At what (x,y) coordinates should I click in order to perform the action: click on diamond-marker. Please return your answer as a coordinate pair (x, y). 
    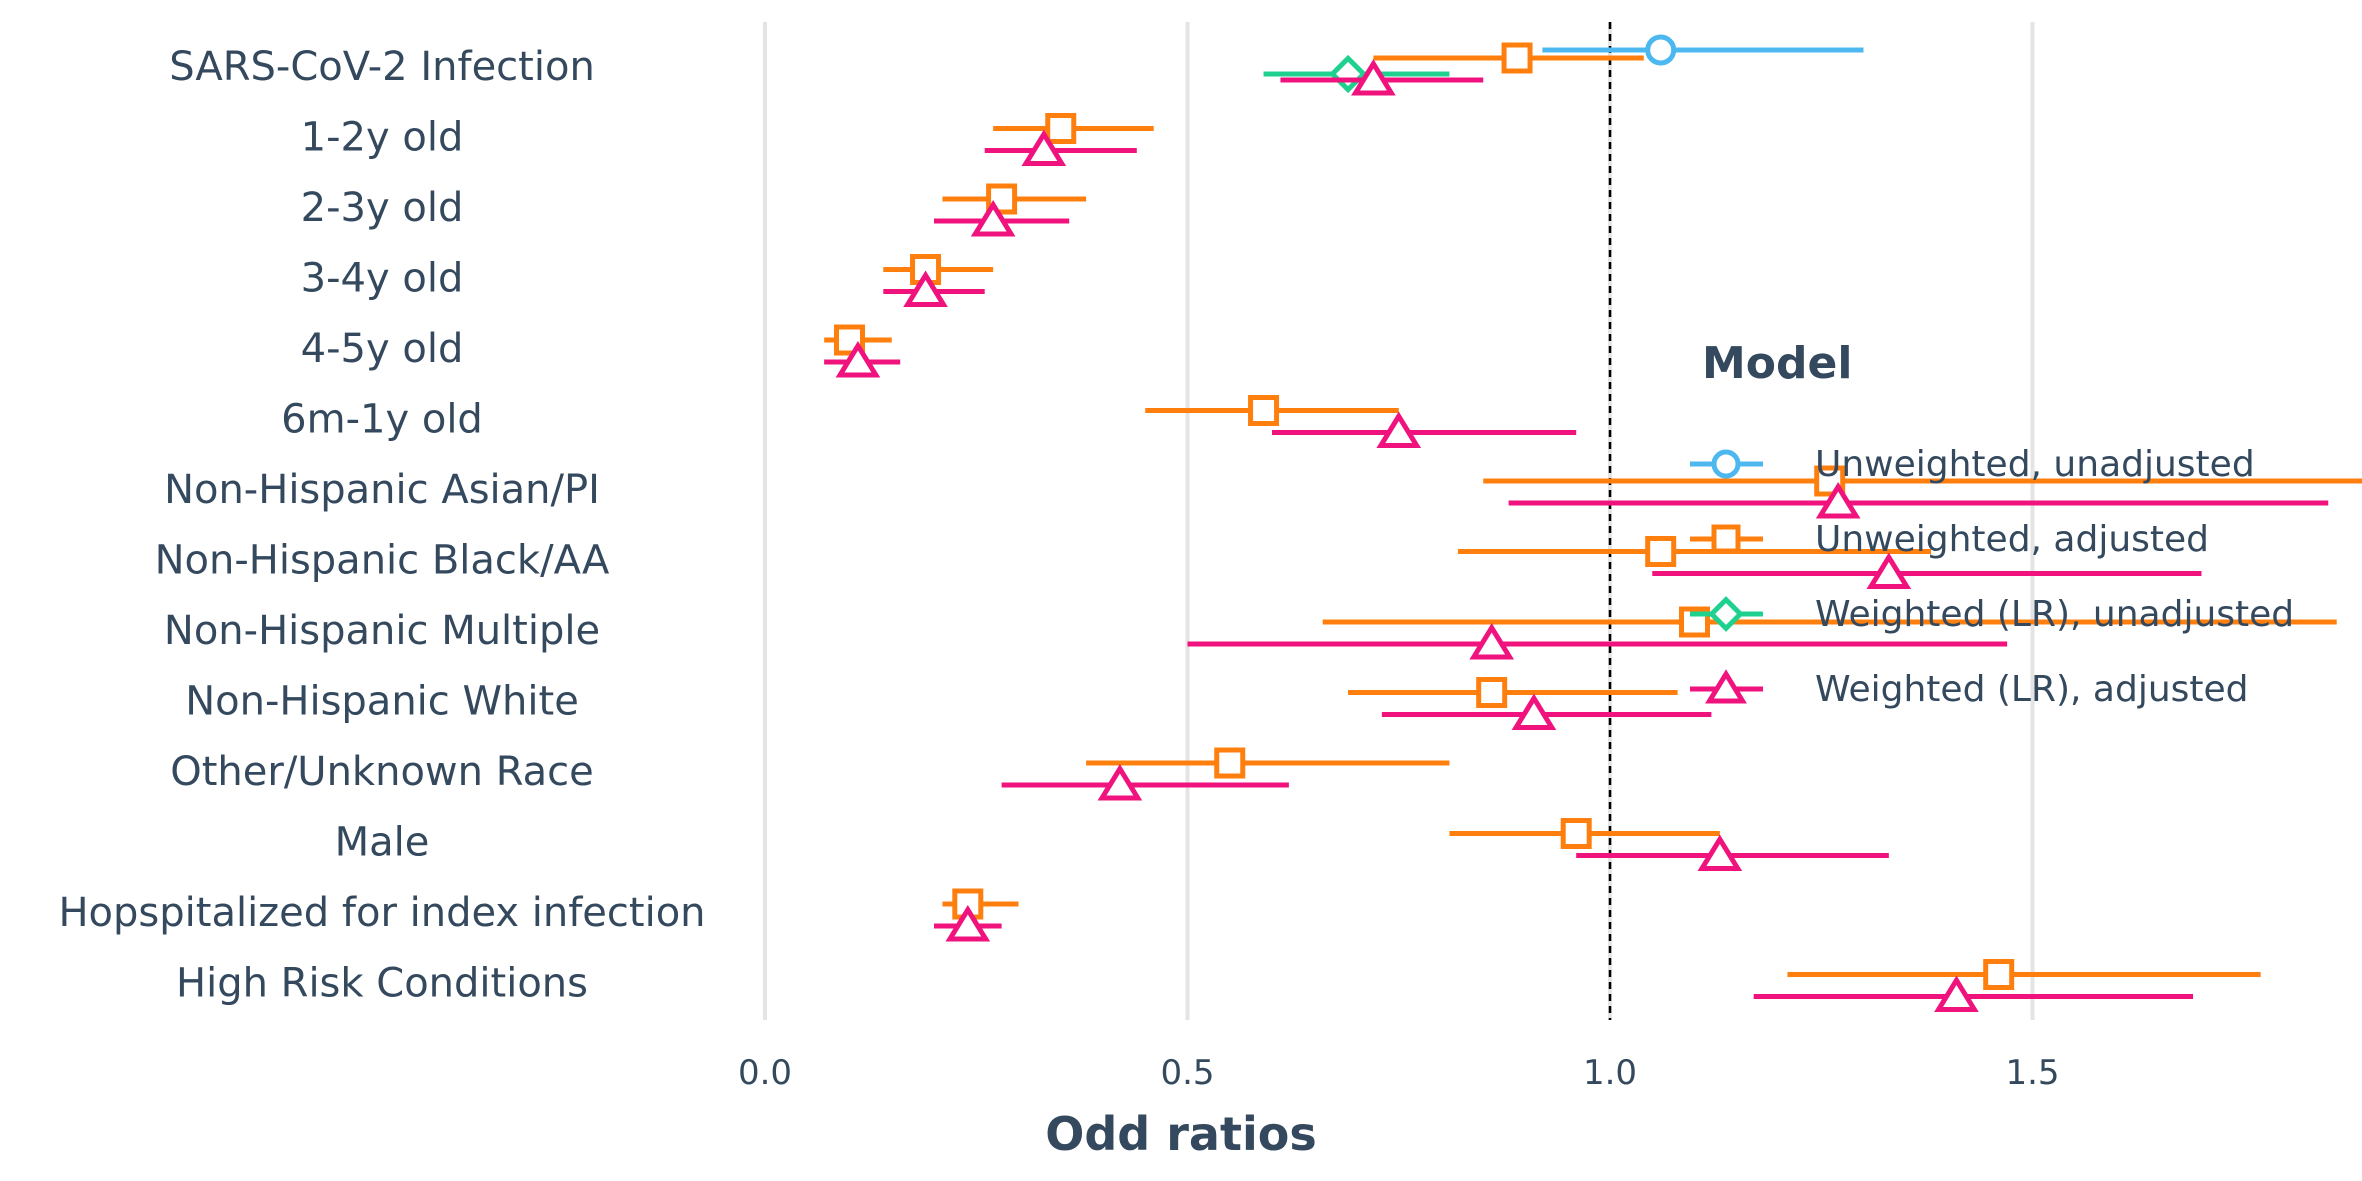
    Looking at the image, I should click on (1726, 614).